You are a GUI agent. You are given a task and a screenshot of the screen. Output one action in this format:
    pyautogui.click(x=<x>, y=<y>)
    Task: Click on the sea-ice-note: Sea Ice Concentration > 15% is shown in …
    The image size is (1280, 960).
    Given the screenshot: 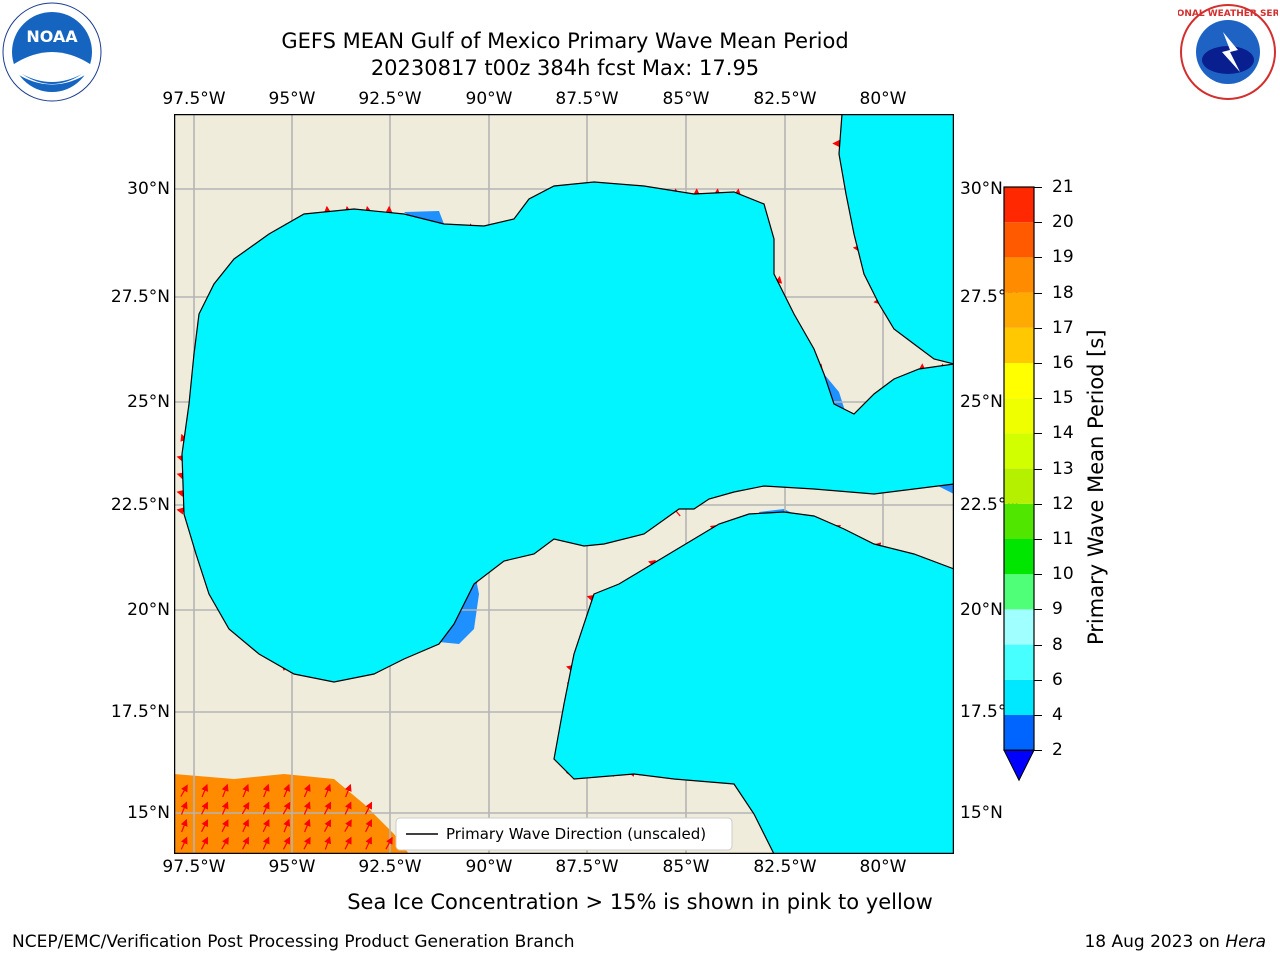 What is the action you would take?
    pyautogui.click(x=640, y=902)
    